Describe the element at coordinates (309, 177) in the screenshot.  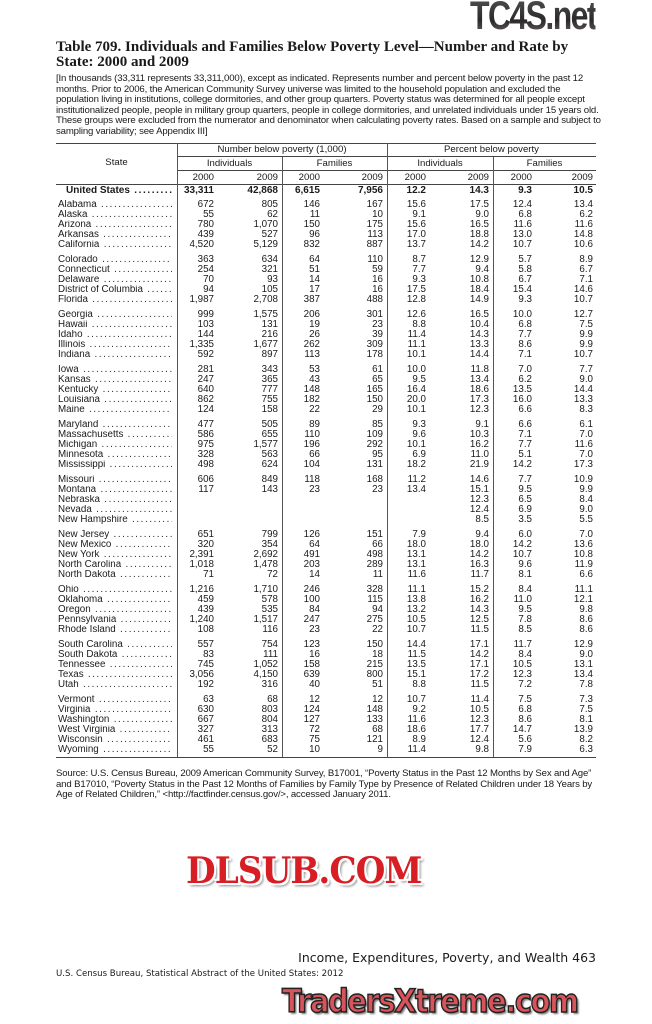
I see `header-year: 2000` at that location.